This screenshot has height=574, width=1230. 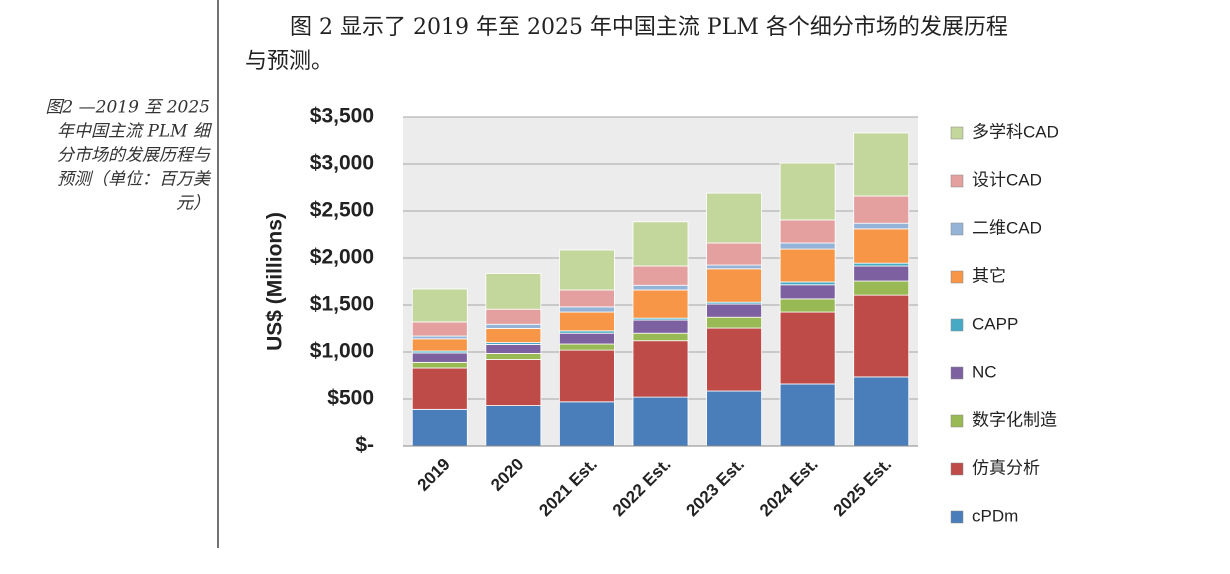 What do you see at coordinates (989, 275) in the screenshot?
I see `legend-label: 其它` at bounding box center [989, 275].